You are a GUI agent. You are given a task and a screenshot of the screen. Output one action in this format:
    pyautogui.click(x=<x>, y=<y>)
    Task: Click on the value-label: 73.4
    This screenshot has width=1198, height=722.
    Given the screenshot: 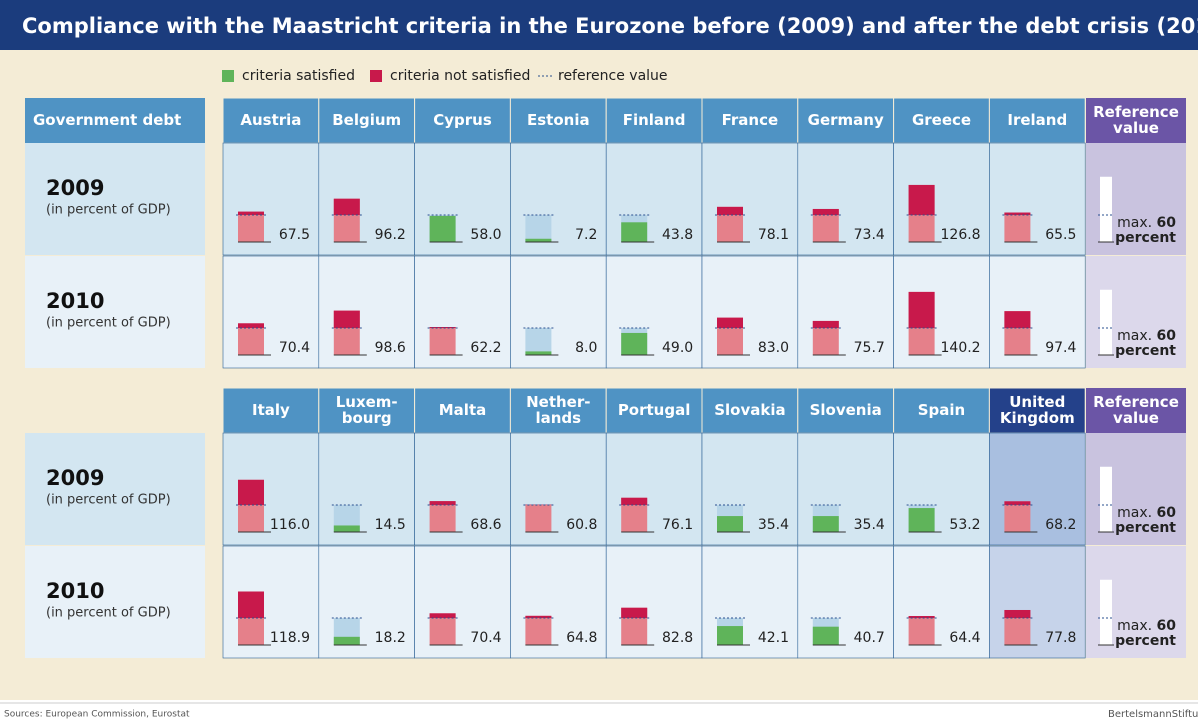 What is the action you would take?
    pyautogui.click(x=869, y=235)
    